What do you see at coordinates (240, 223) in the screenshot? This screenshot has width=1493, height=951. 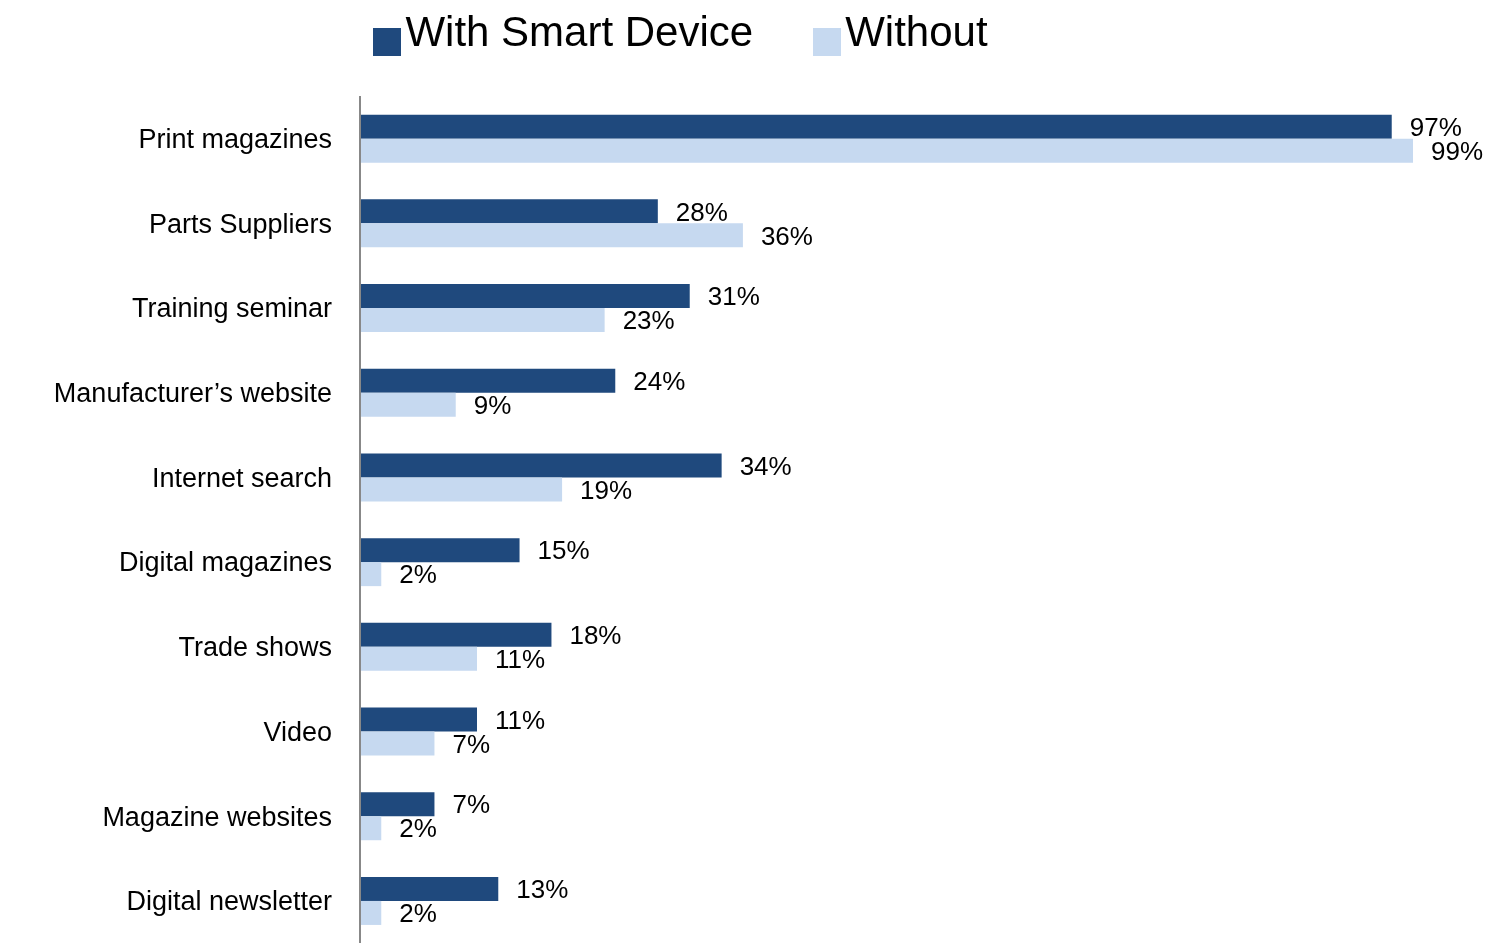 I see `y-tick-label: Parts Suppliers` at bounding box center [240, 223].